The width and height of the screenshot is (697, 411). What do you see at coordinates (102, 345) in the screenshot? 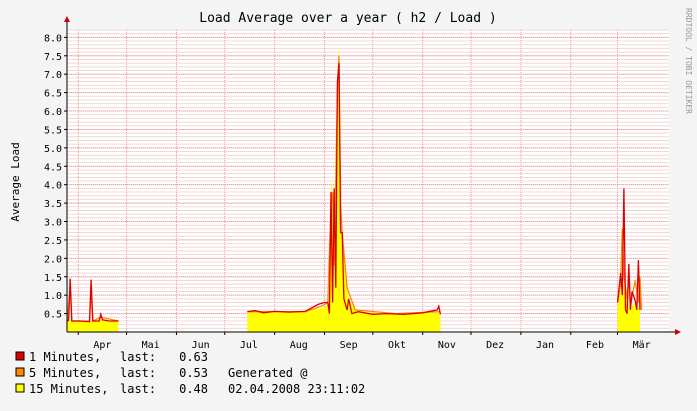
I see `x-tick-label: Apr` at bounding box center [102, 345].